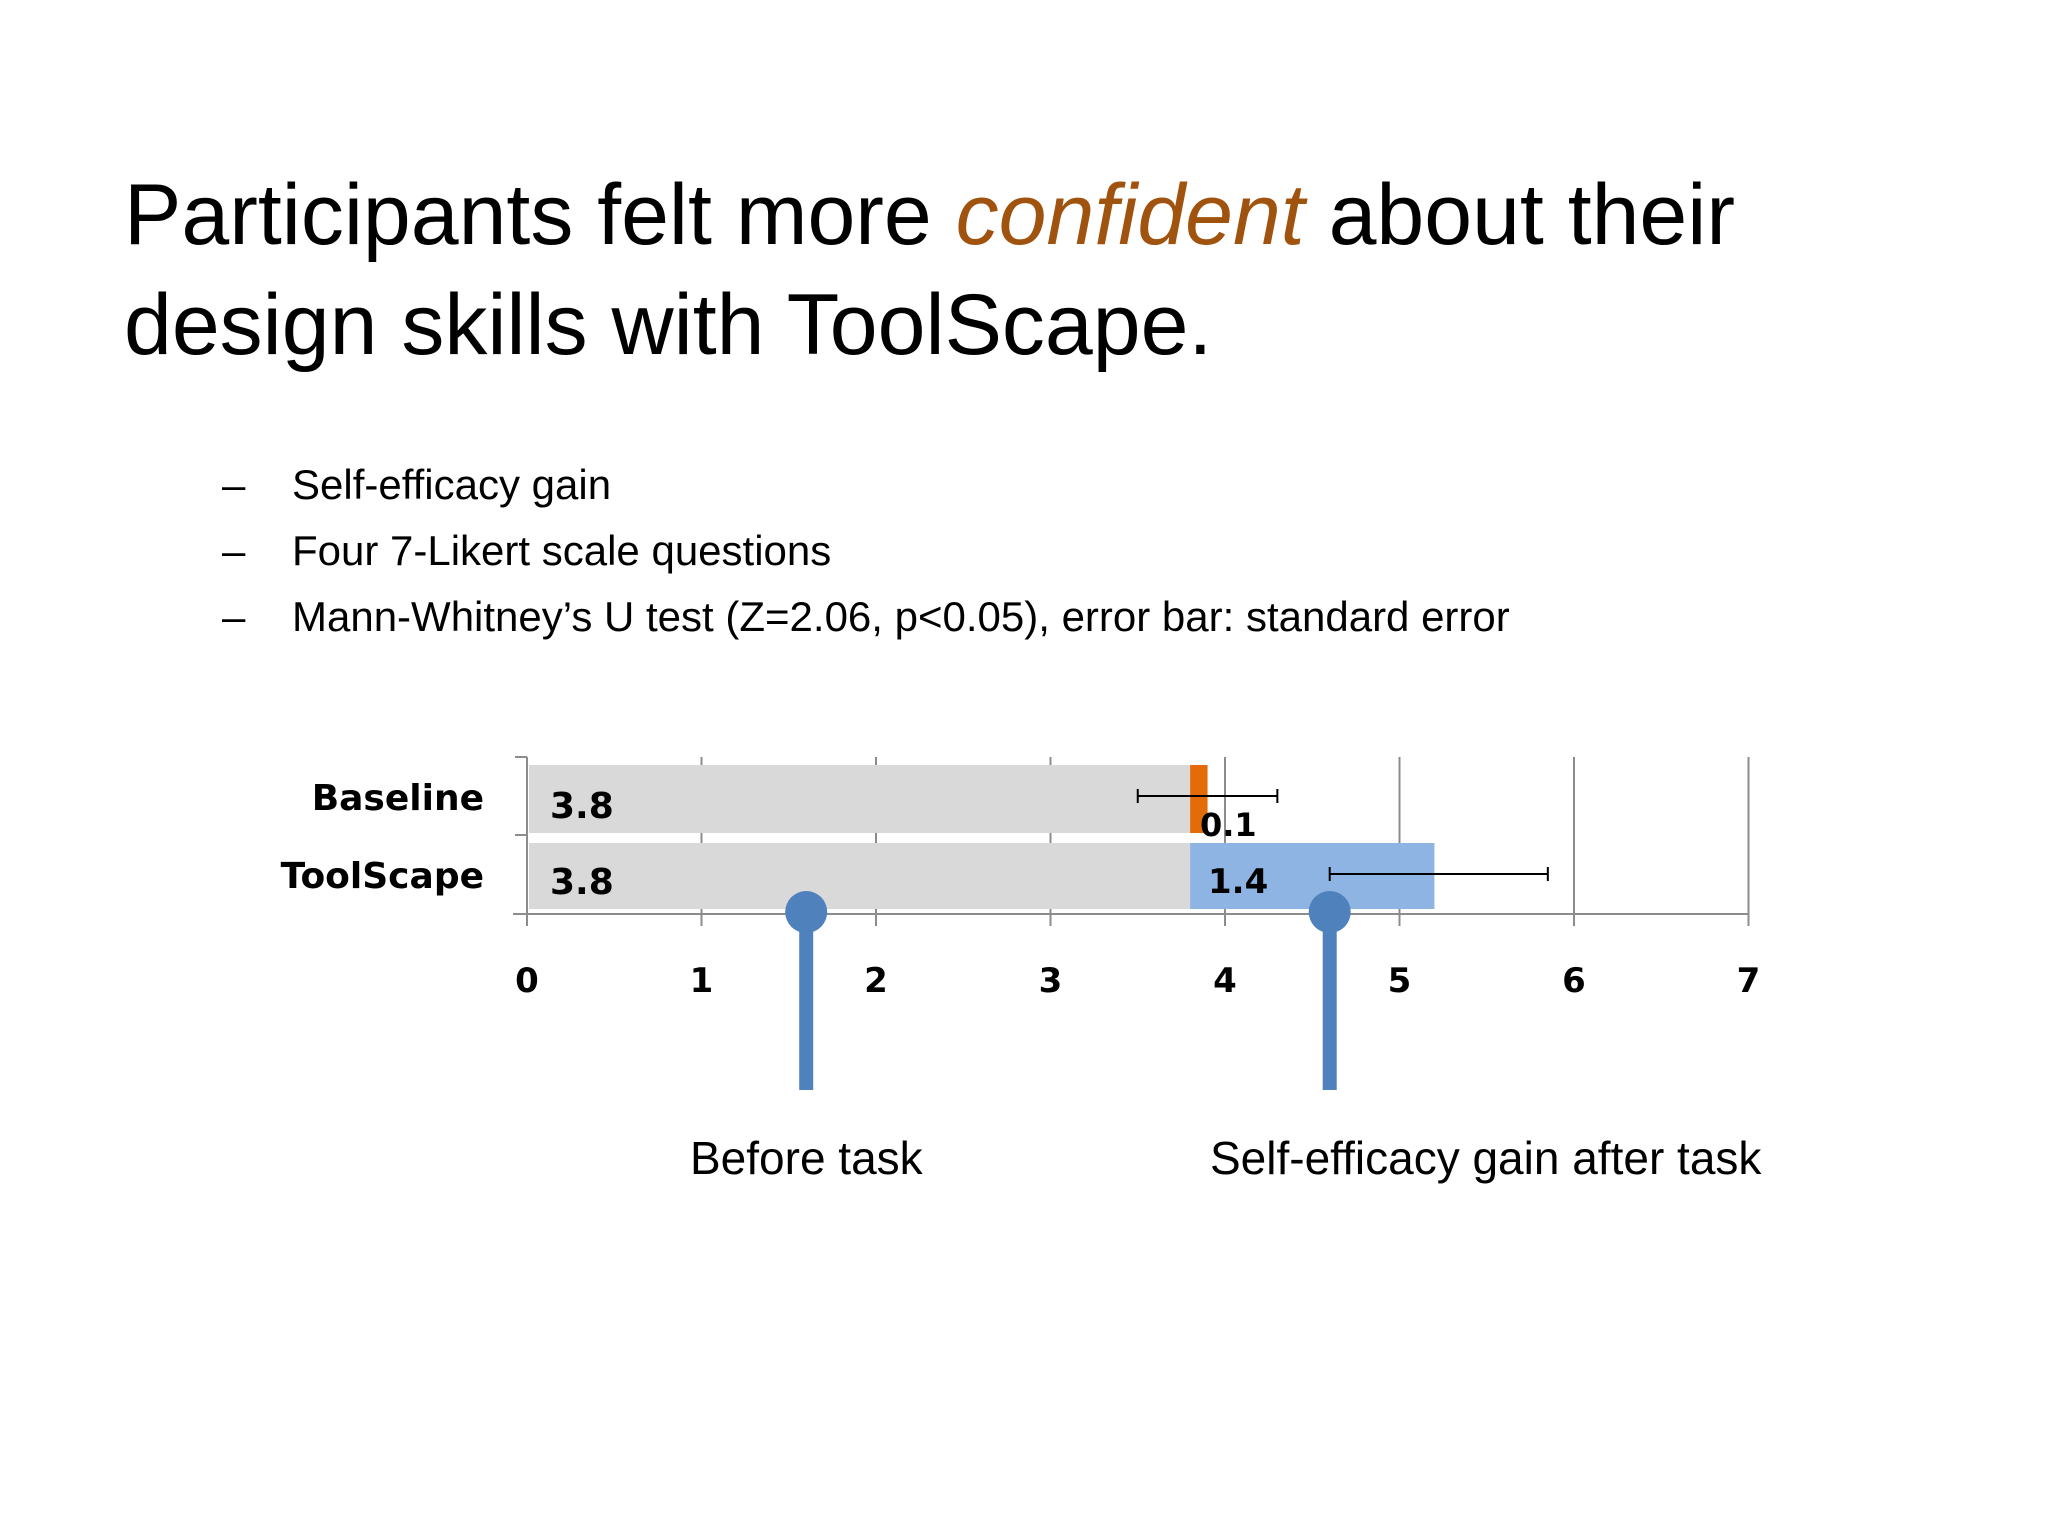 Image resolution: width=2048 pixels, height=1536 pixels. What do you see at coordinates (540, 215) in the screenshot?
I see `title-text-start: Participants felt more` at bounding box center [540, 215].